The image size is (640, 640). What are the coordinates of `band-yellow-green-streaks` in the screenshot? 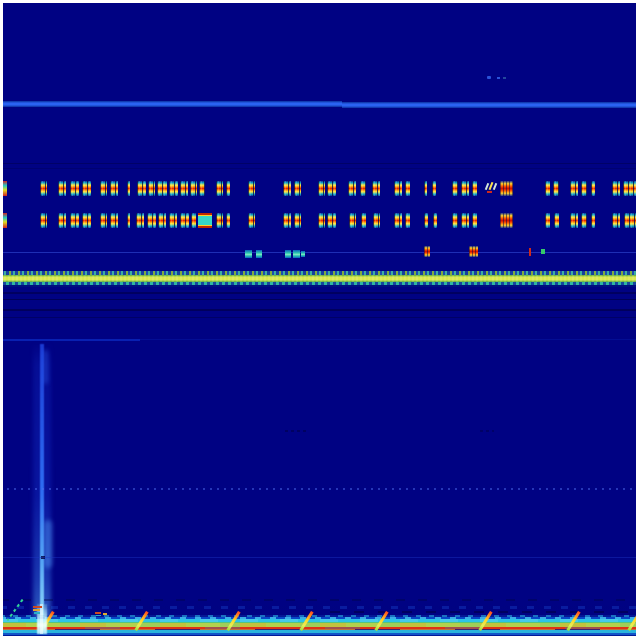 It's located at (320, 625).